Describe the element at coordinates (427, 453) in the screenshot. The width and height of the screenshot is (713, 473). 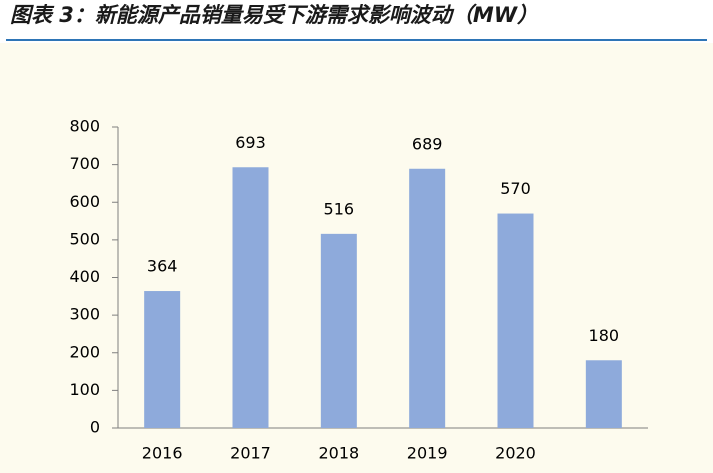
I see `x-tick-label: 2019` at that location.